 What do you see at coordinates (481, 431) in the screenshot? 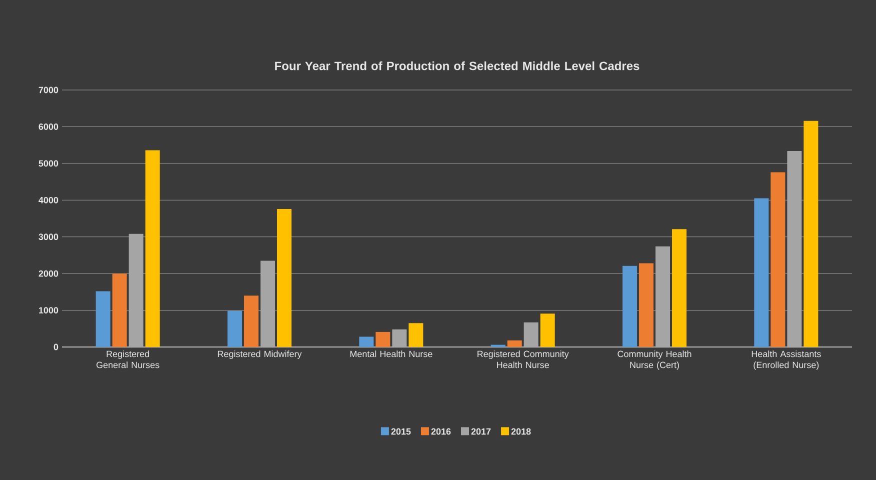
I see `legend-label: 2017` at bounding box center [481, 431].